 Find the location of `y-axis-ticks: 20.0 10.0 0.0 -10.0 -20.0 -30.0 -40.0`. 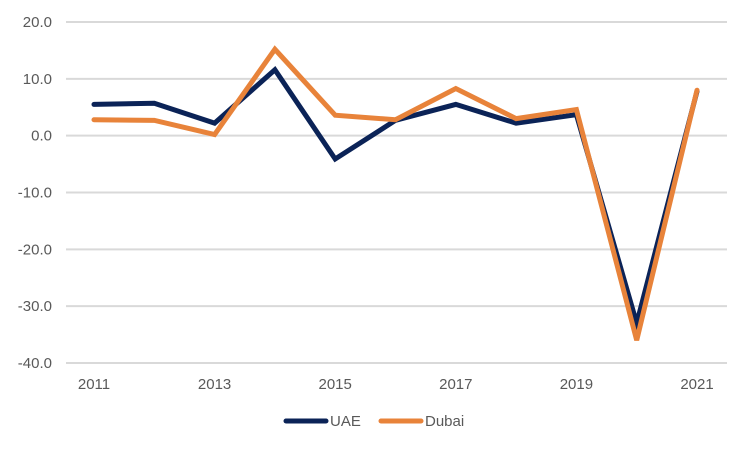

y-axis-ticks: 20.0 10.0 0.0 -10.0 -20.0 -30.0 -40.0 is located at coordinates (35, 193).